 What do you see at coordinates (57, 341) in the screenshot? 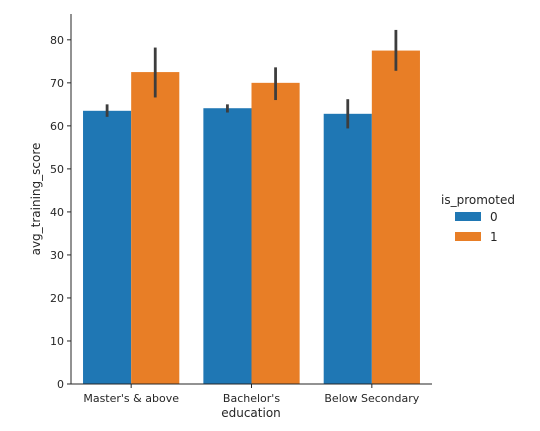
I see `y-tick-label: 10` at bounding box center [57, 341].